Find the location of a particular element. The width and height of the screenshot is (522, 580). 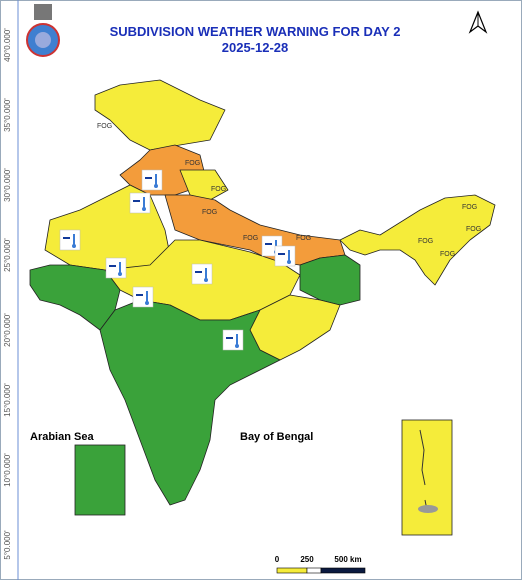

scale-label: 500 km is located at coordinates (347, 559).